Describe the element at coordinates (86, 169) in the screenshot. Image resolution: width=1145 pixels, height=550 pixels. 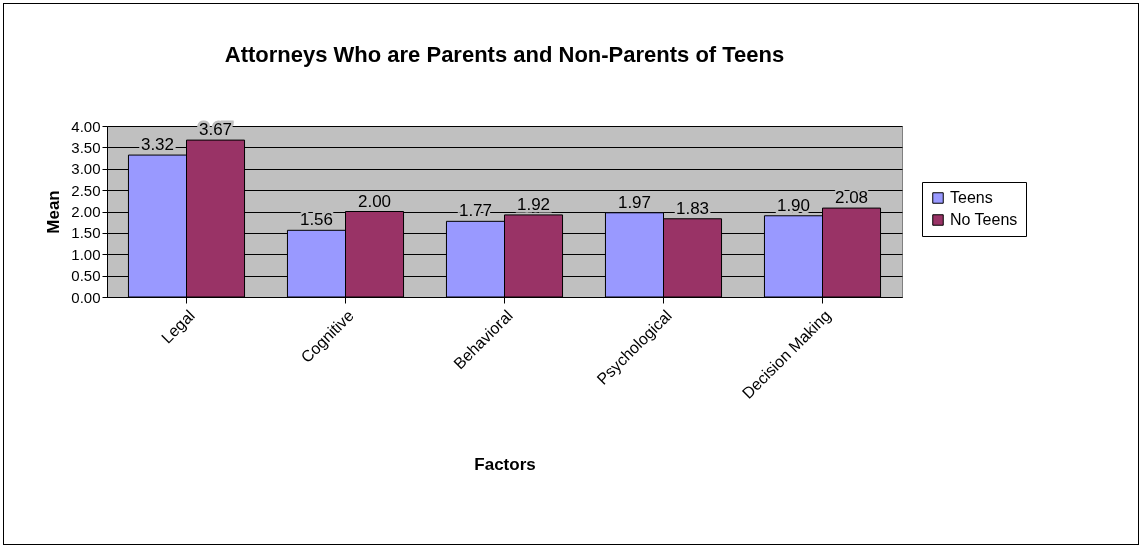
I see `y-tick-label: 3.00` at that location.